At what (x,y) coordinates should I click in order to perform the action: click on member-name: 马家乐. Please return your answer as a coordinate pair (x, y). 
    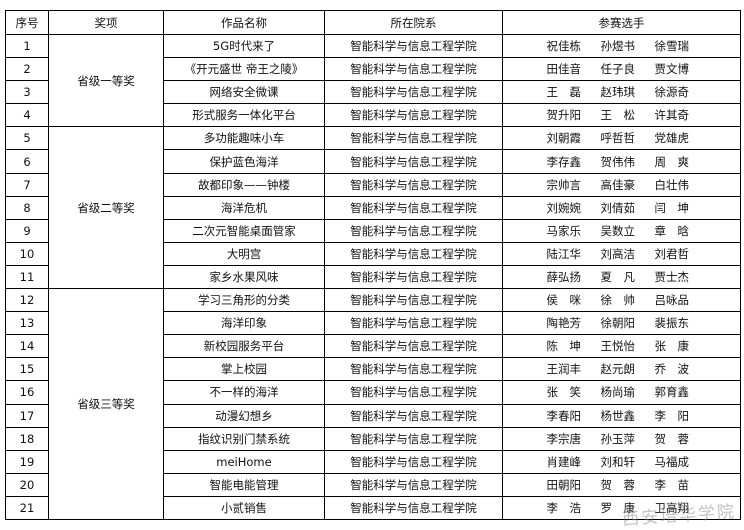
    Looking at the image, I should click on (564, 230).